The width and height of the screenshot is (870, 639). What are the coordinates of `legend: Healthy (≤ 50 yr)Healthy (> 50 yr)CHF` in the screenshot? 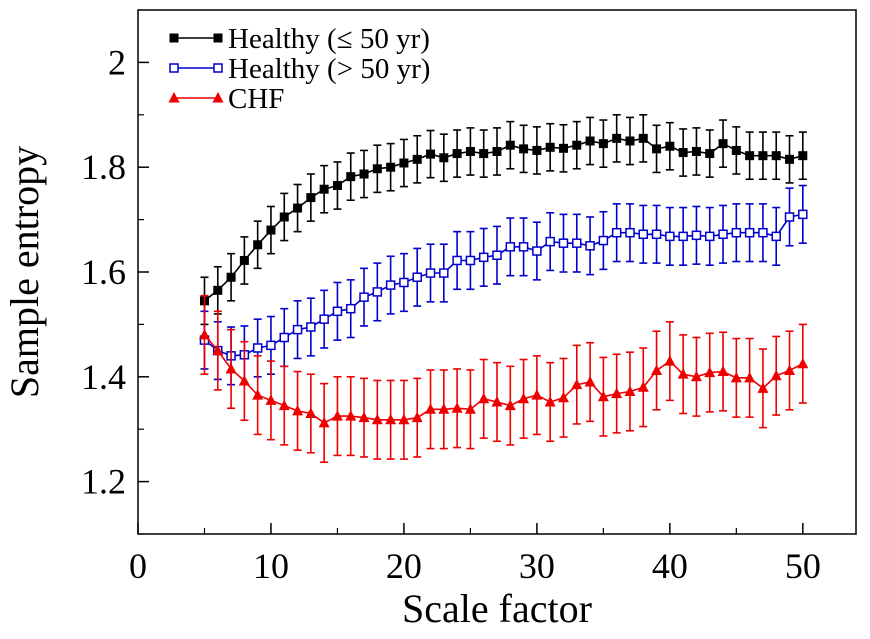 It's located at (299, 69).